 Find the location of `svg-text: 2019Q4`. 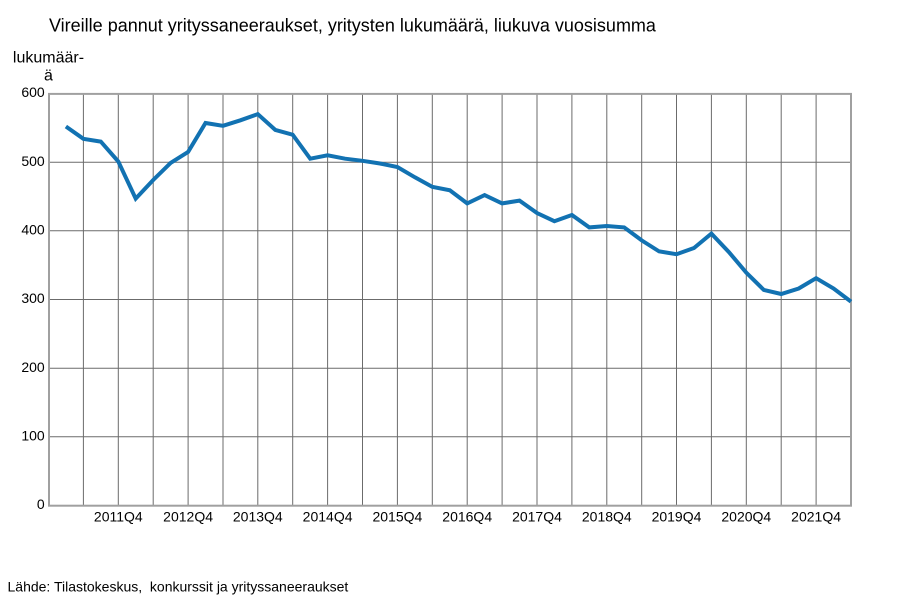

svg-text: 2019Q4 is located at coordinates (677, 516).